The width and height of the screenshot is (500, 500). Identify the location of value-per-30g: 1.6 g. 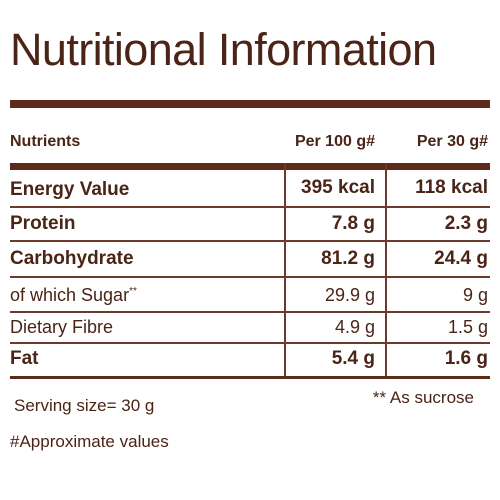
(466, 358).